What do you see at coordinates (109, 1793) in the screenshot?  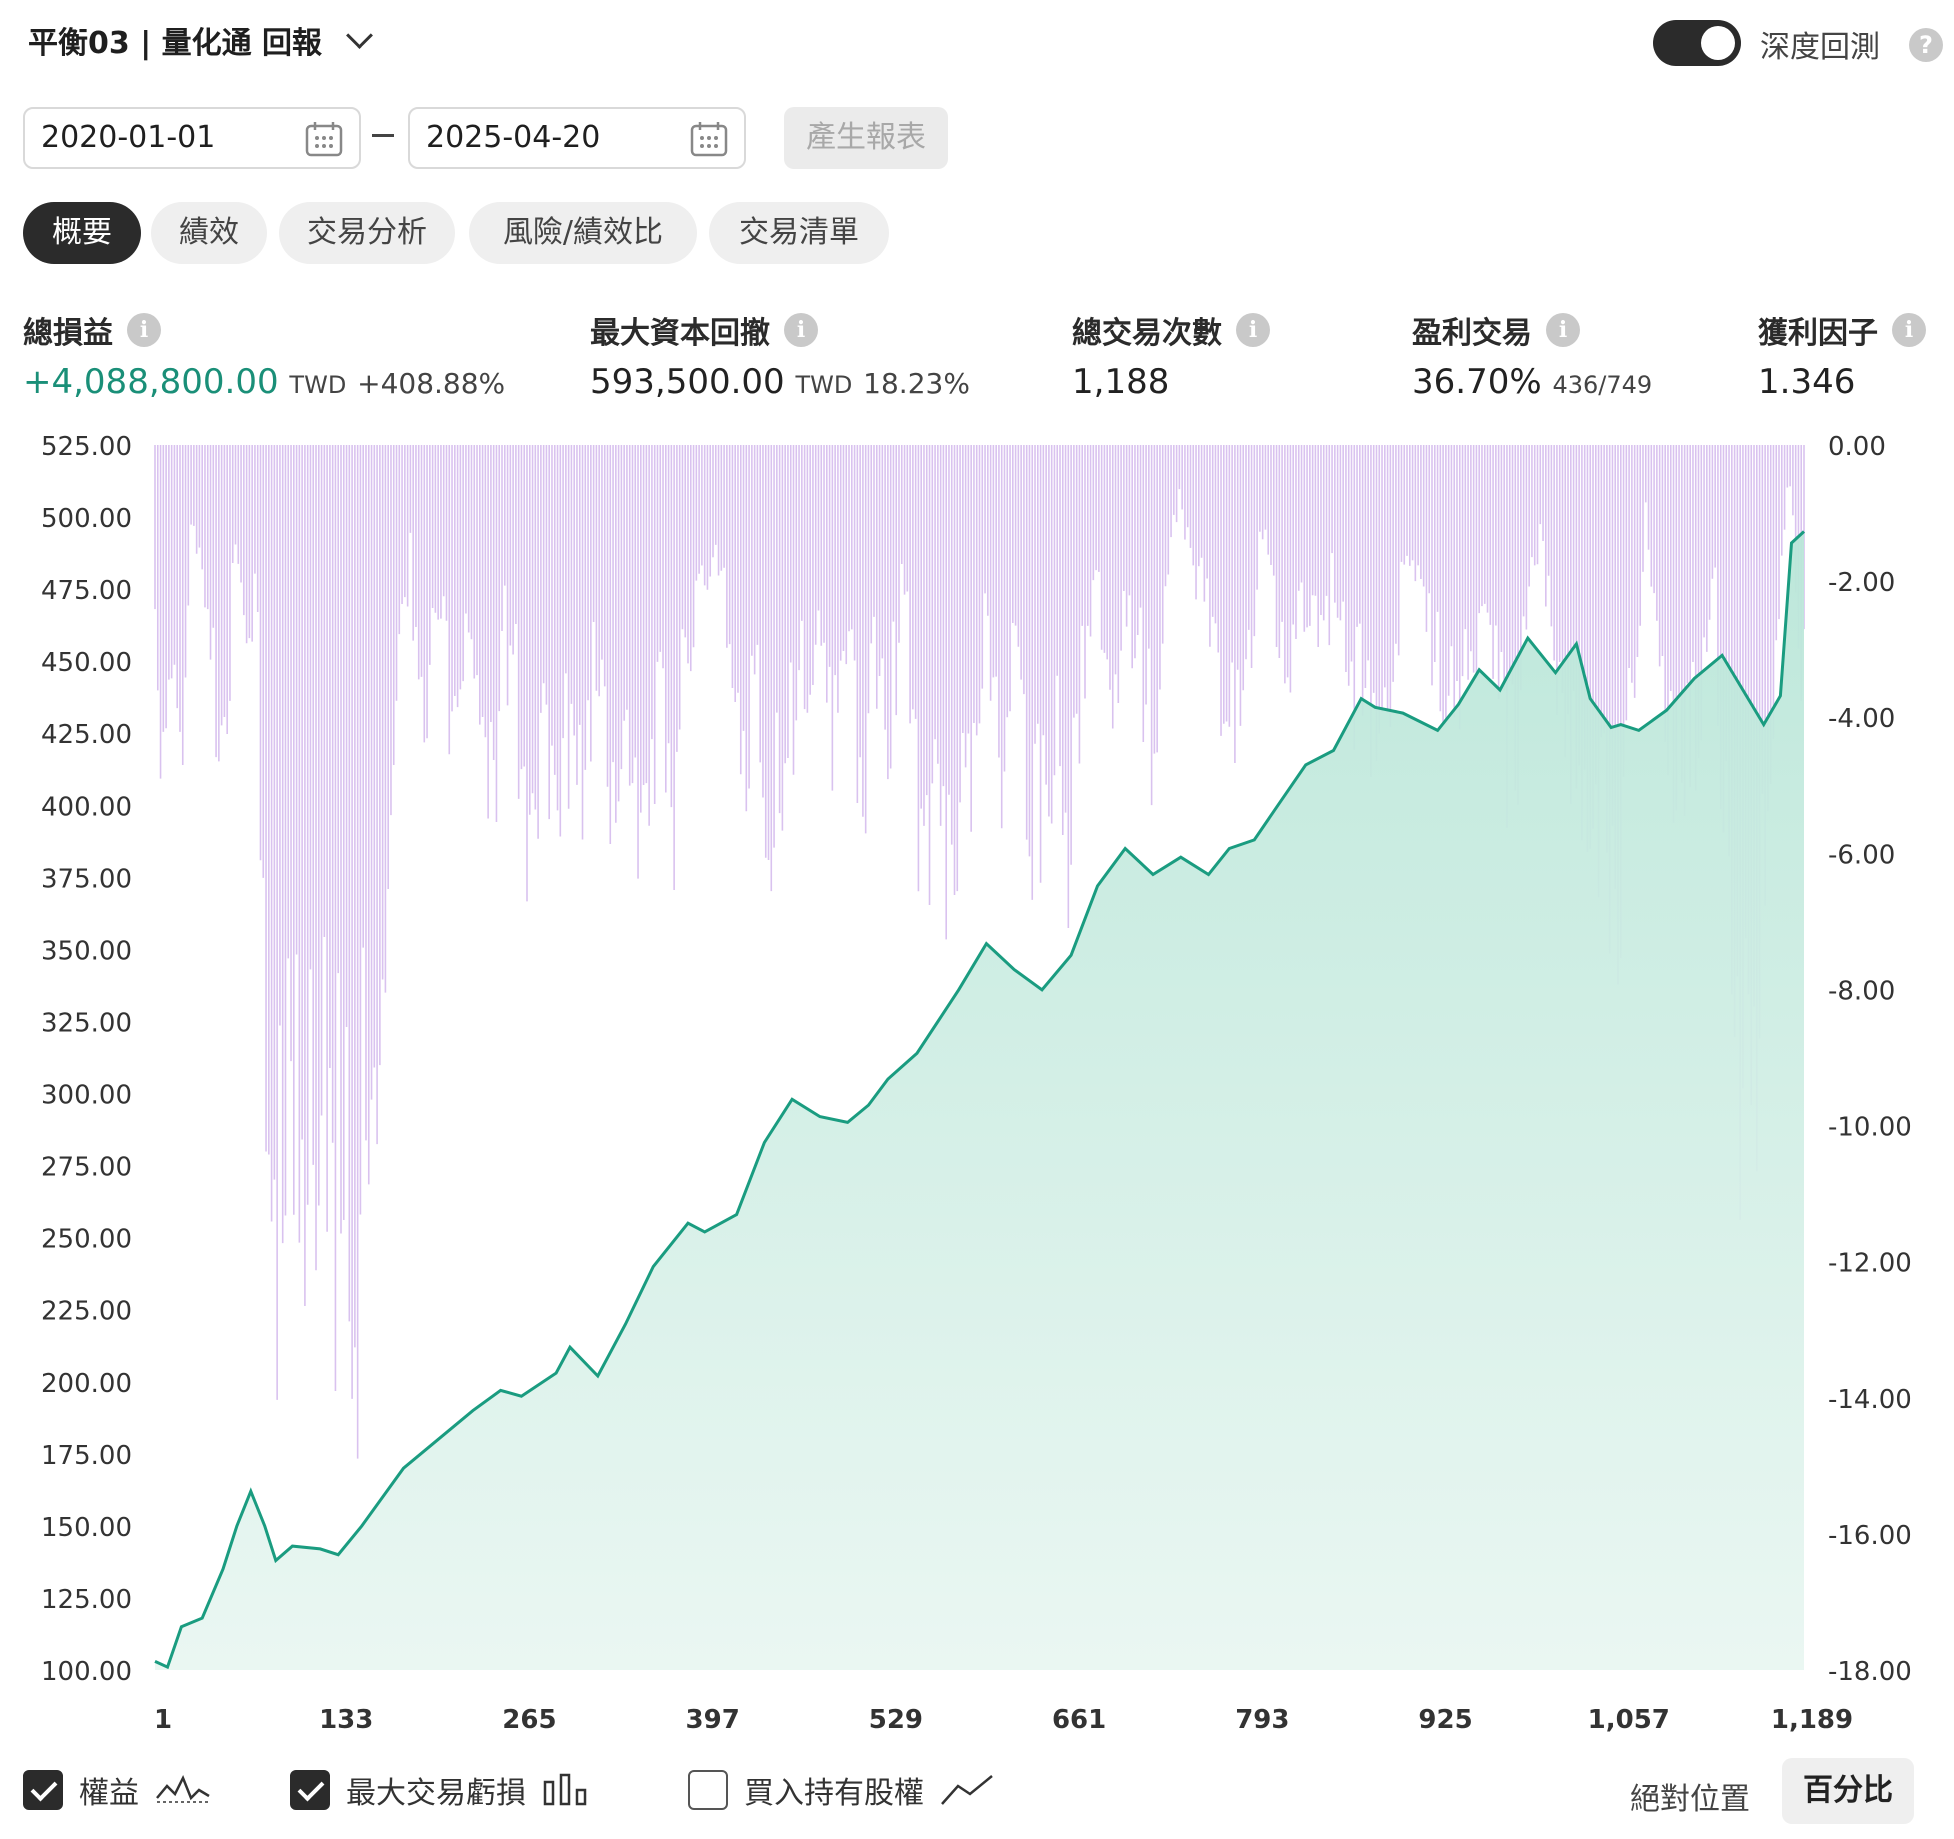 I see `legend-equity-label: 權益` at bounding box center [109, 1793].